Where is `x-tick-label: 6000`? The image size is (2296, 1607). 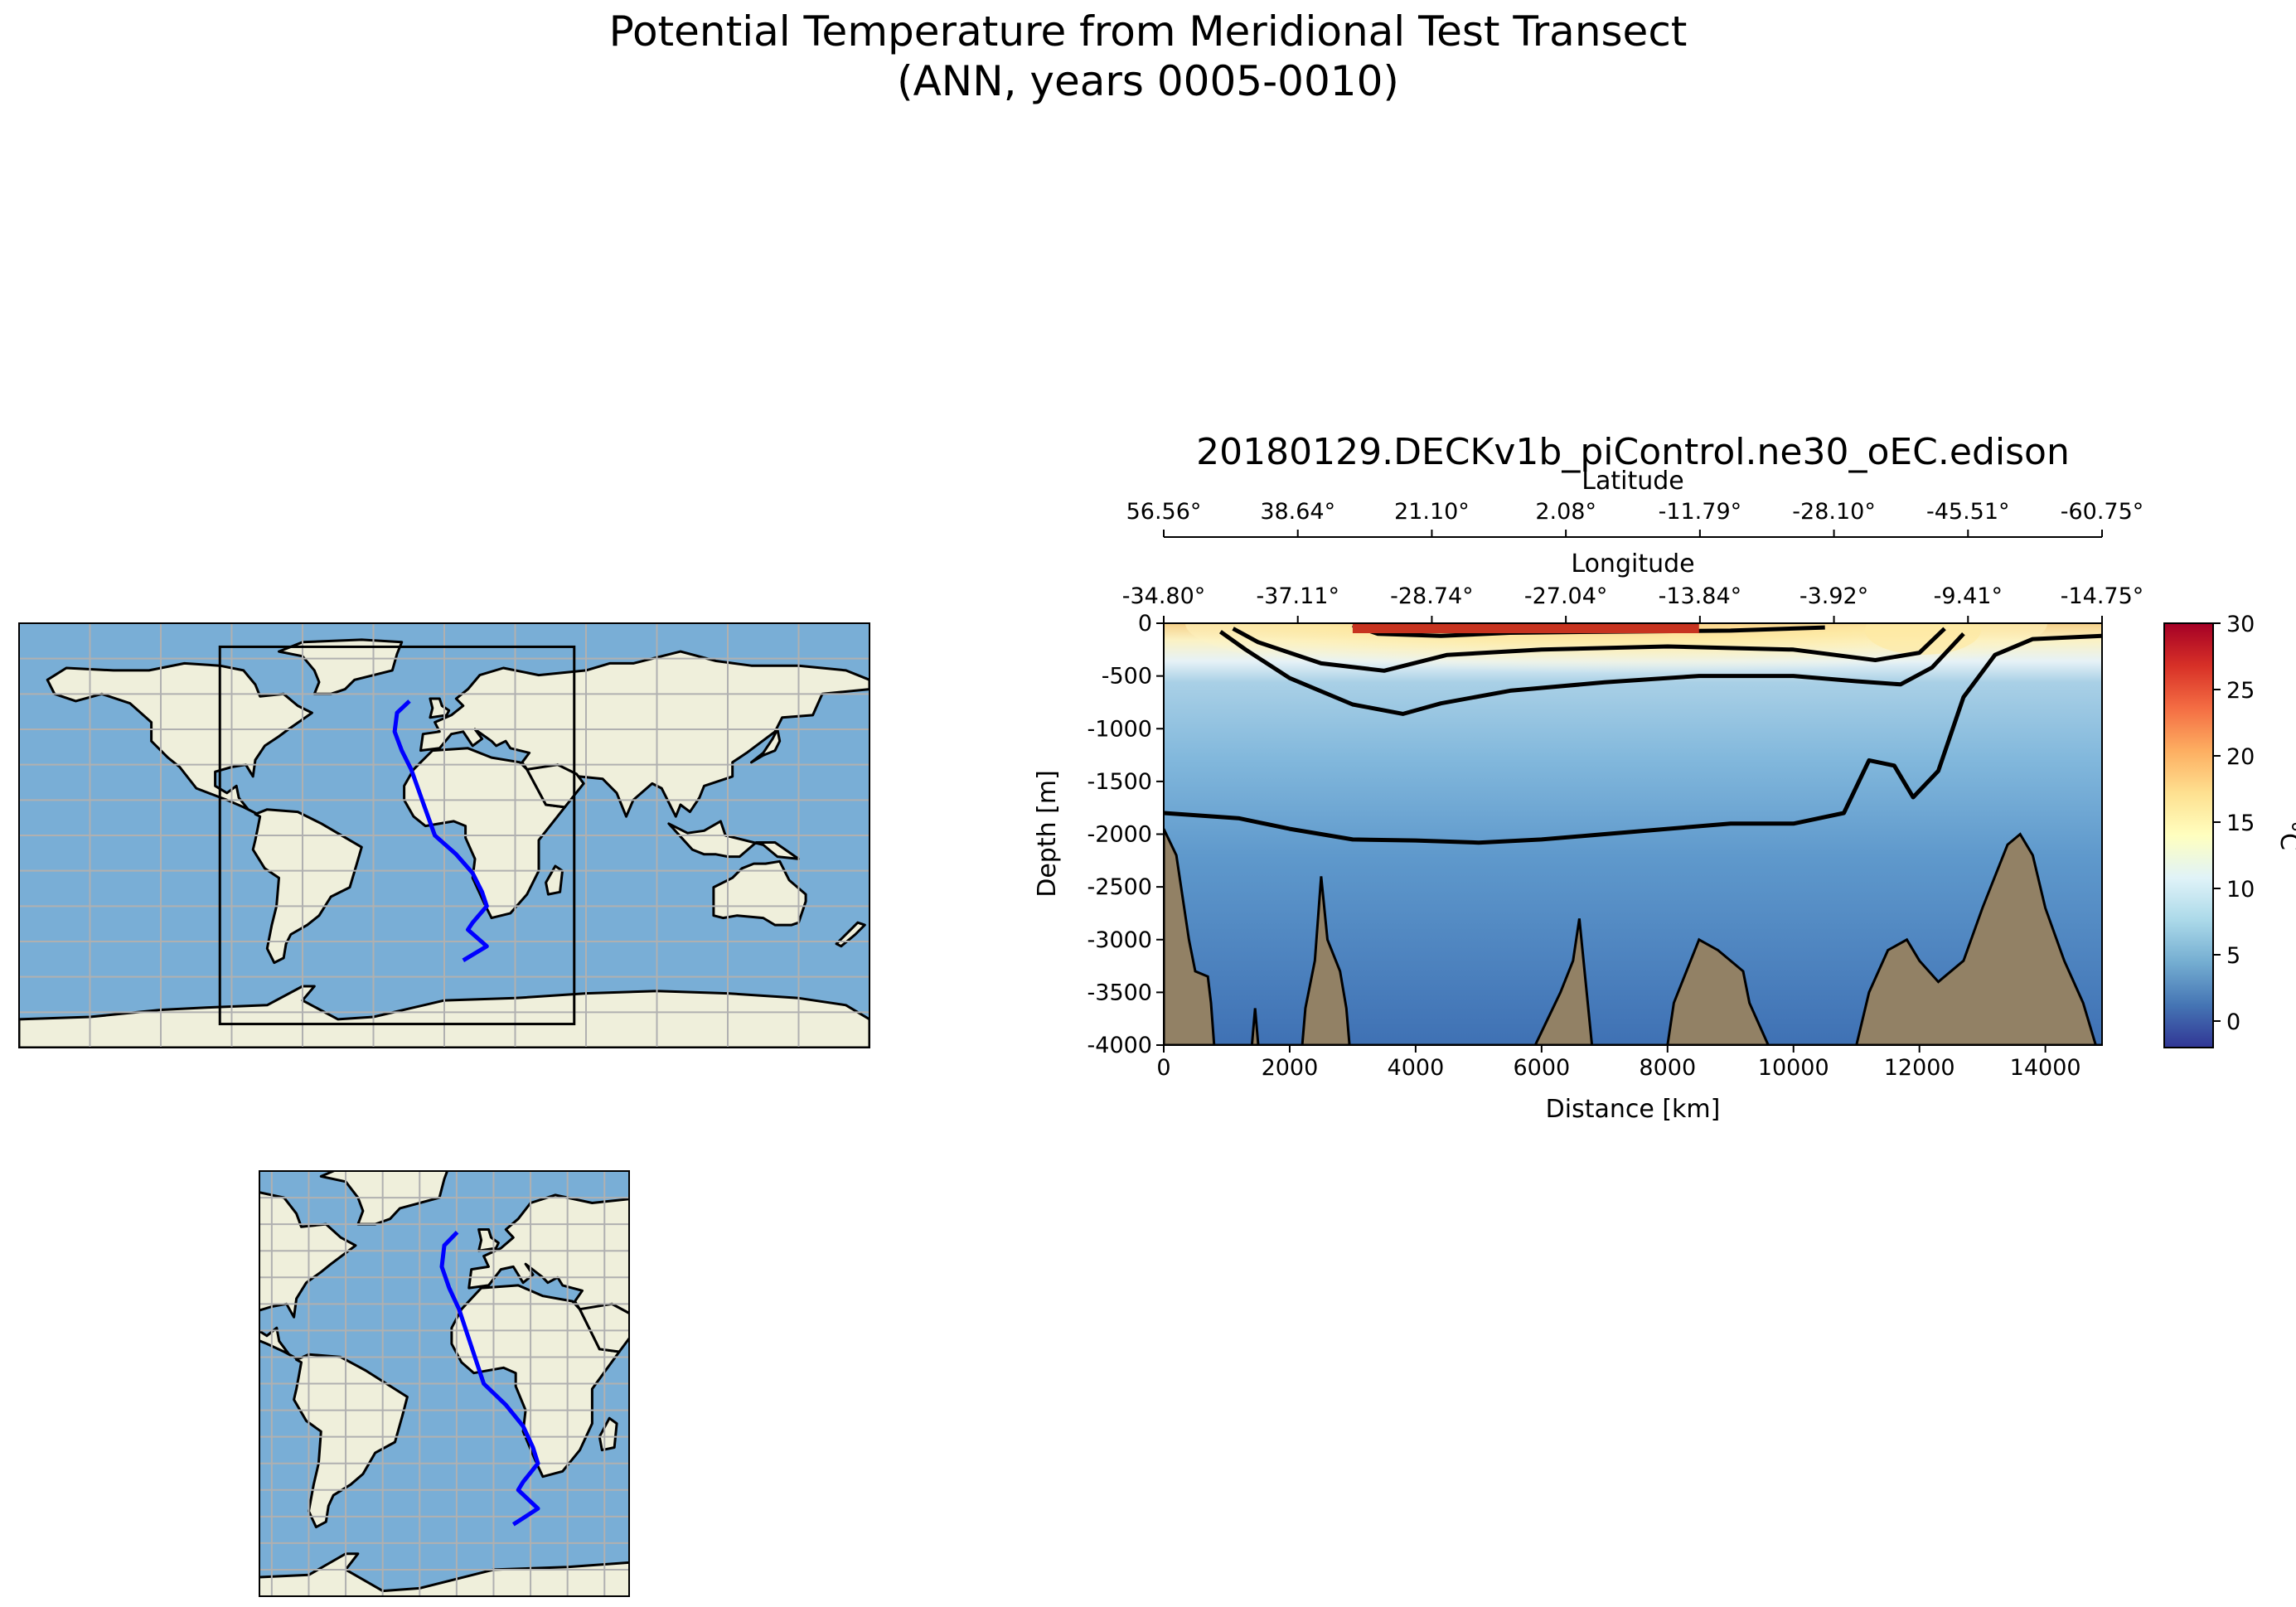
x-tick-label: 6000 is located at coordinates (1541, 1068).